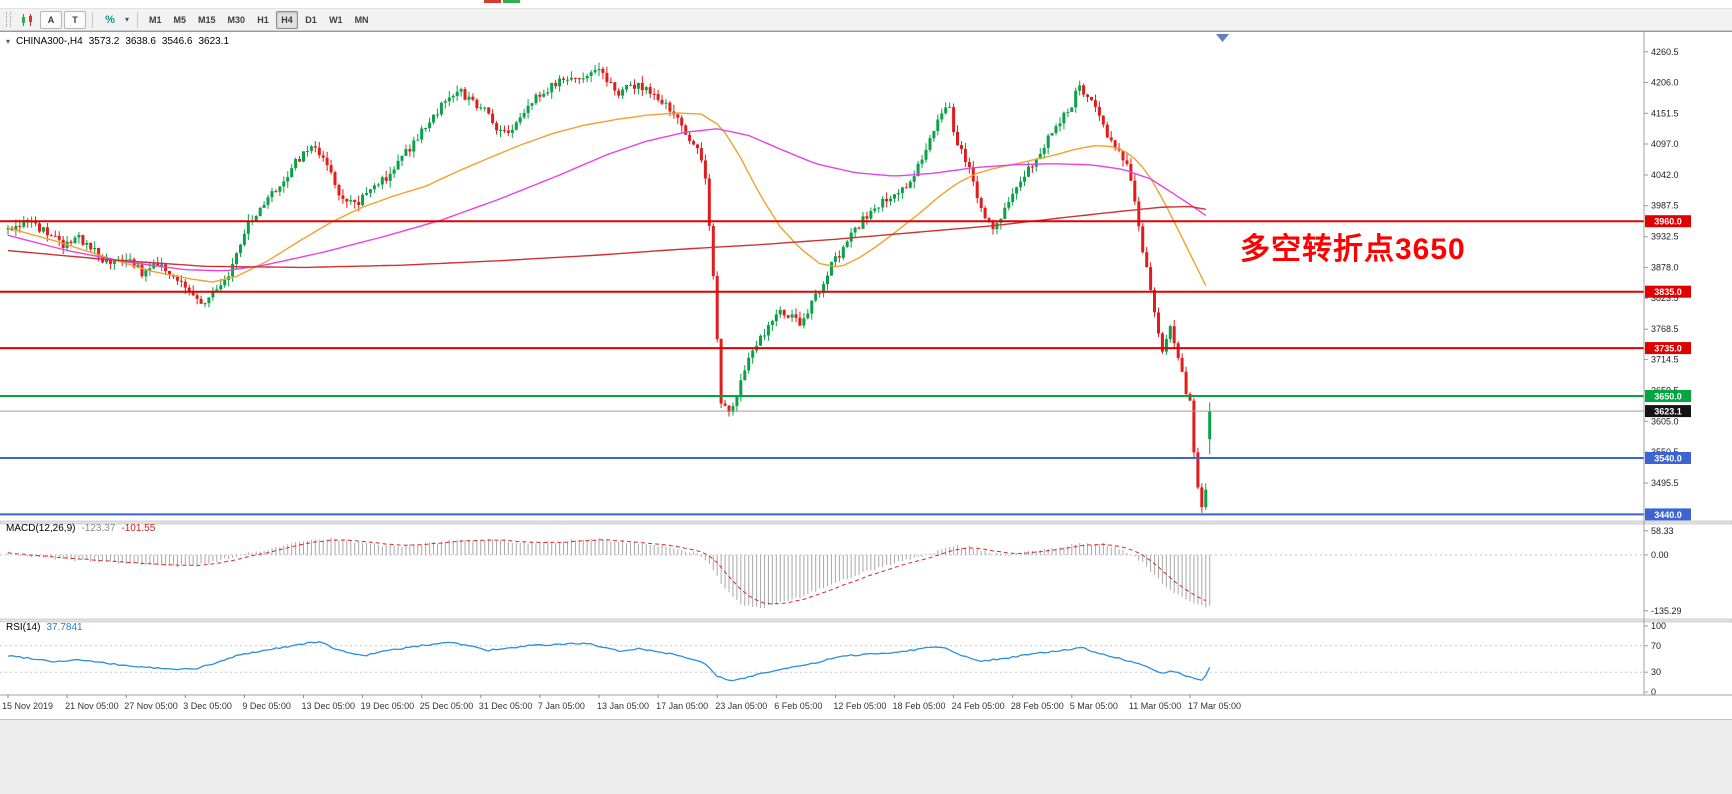 The height and width of the screenshot is (794, 1732). What do you see at coordinates (1668, 292) in the screenshot?
I see `level-price-label: 3835.0` at bounding box center [1668, 292].